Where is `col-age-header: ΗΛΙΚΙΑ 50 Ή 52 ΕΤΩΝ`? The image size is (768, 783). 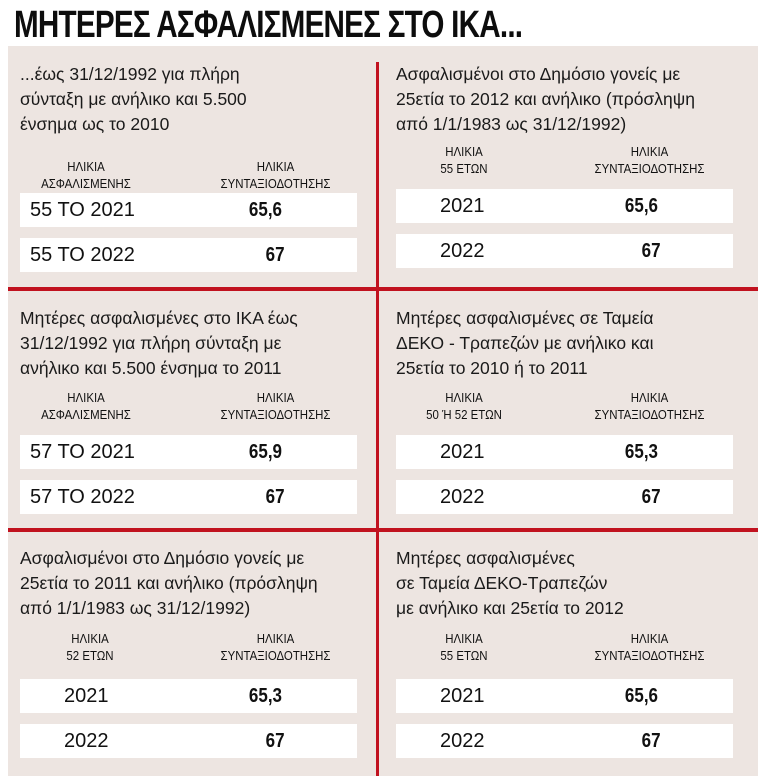 col-age-header: ΗΛΙΚΙΑ 50 Ή 52 ΕΤΩΝ is located at coordinates (464, 406).